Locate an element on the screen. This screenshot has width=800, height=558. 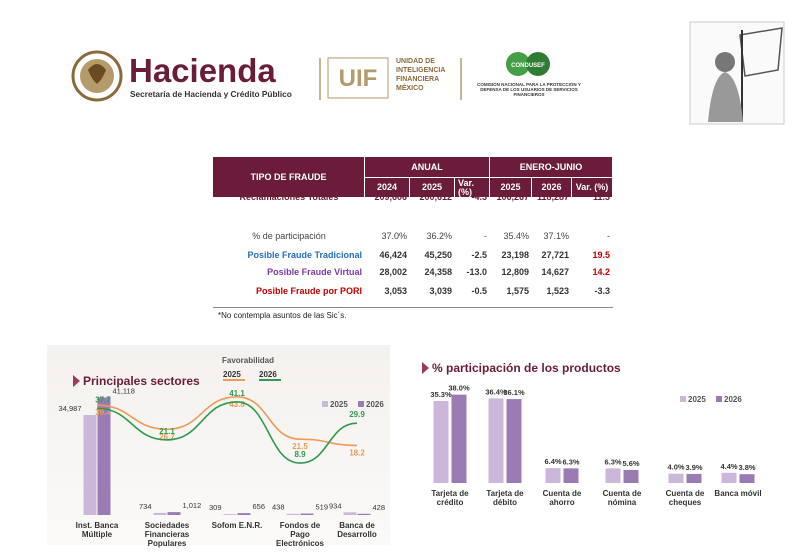
line-value-label: 8.9 is located at coordinates (300, 454).